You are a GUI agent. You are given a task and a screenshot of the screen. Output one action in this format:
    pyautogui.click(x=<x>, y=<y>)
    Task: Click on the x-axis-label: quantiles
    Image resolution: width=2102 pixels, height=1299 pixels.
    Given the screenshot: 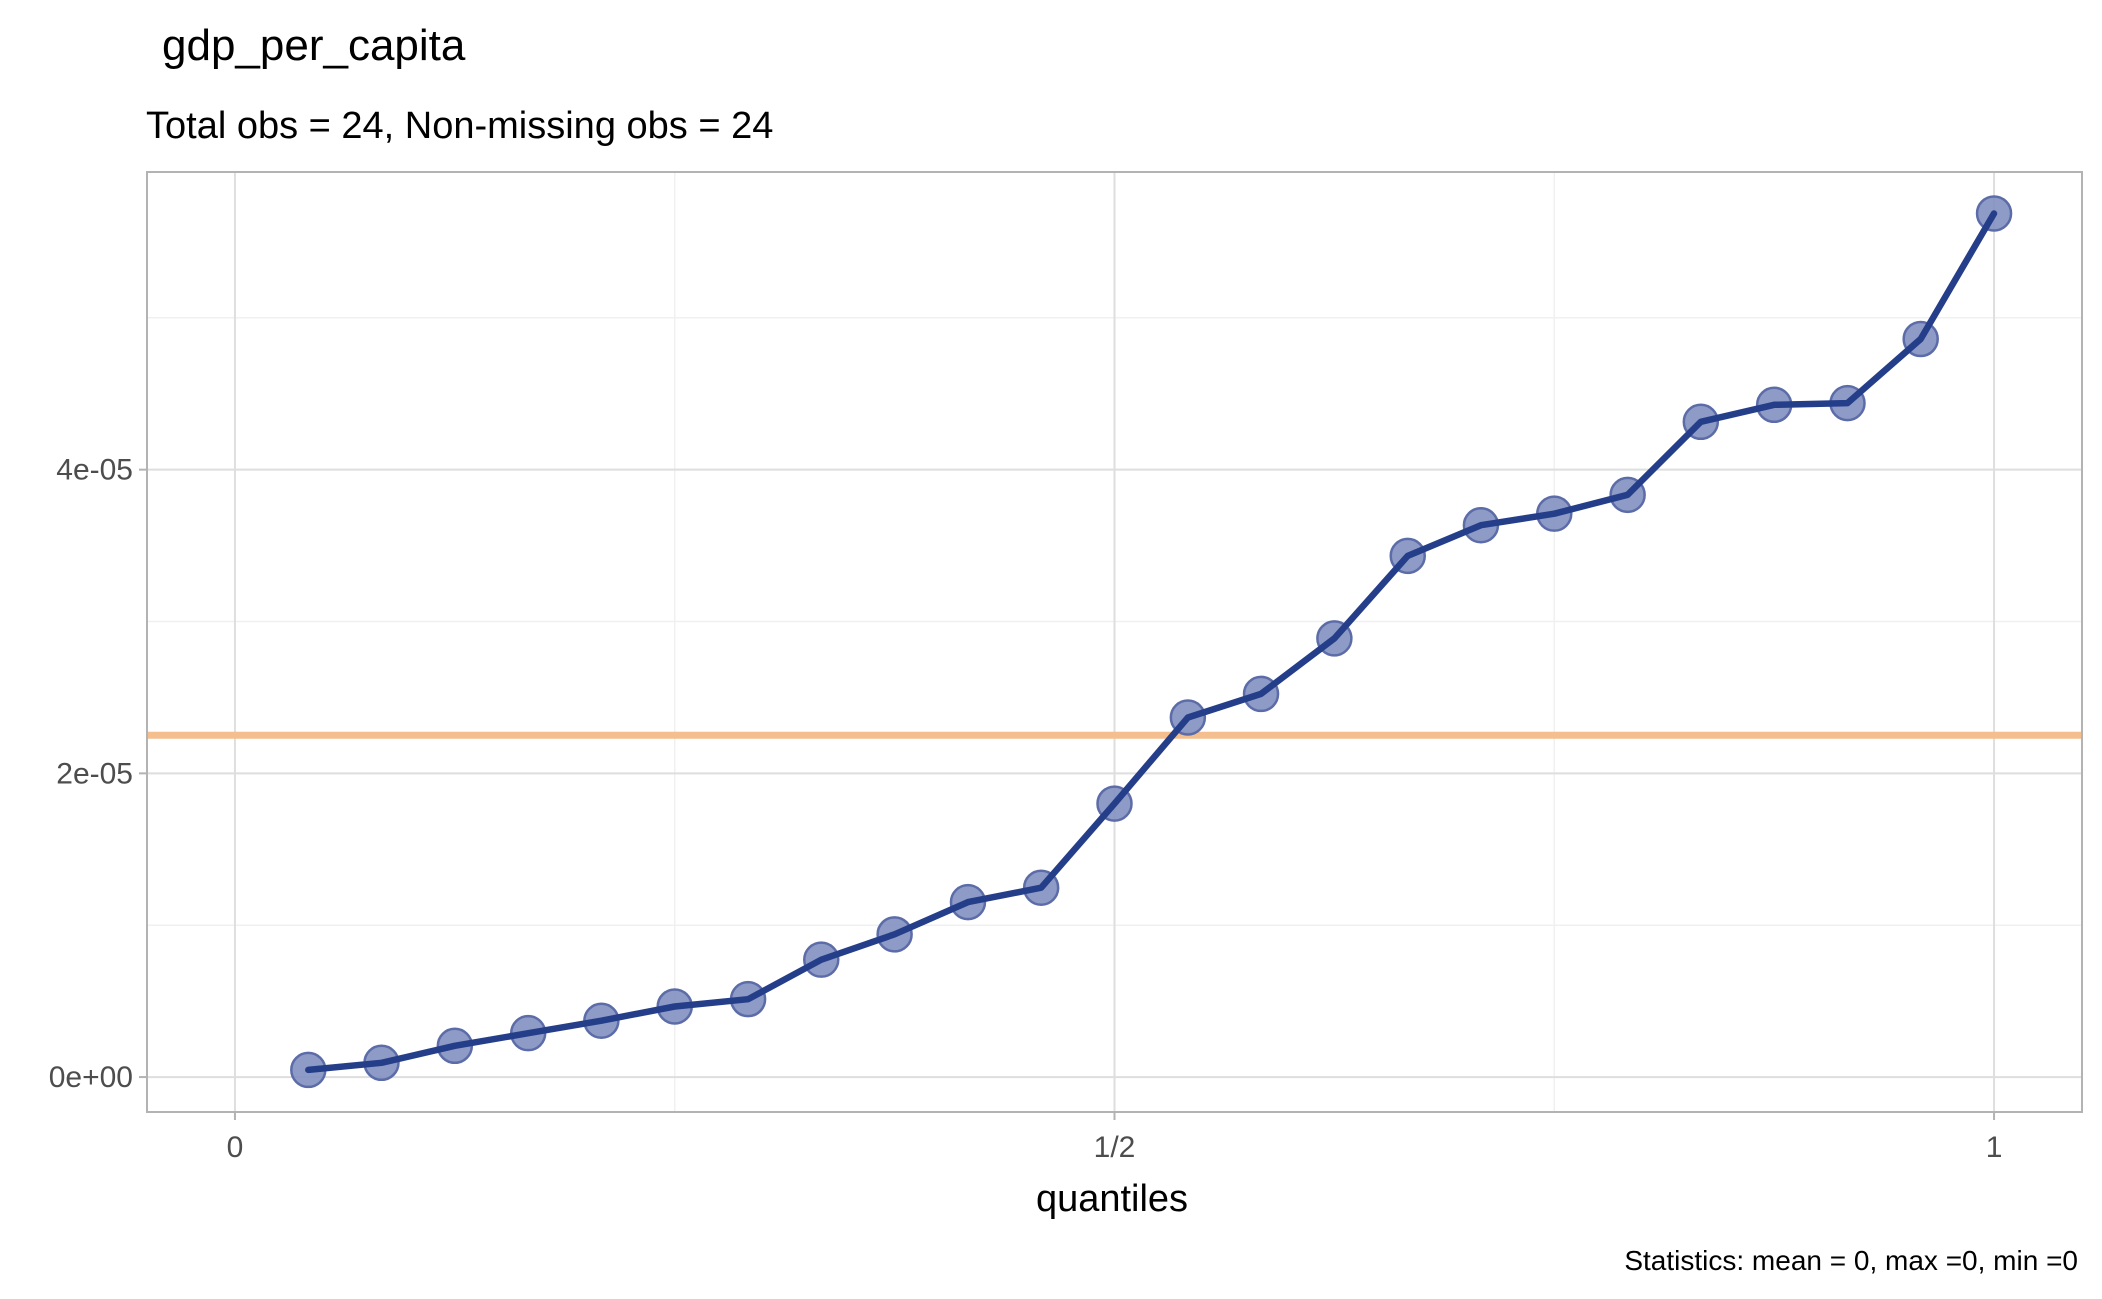 What is the action you would take?
    pyautogui.click(x=1112, y=1199)
    